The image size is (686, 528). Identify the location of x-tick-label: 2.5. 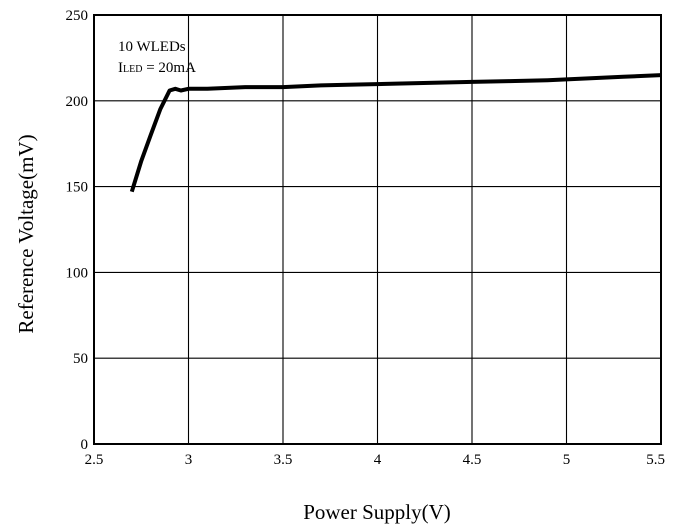
(94, 460).